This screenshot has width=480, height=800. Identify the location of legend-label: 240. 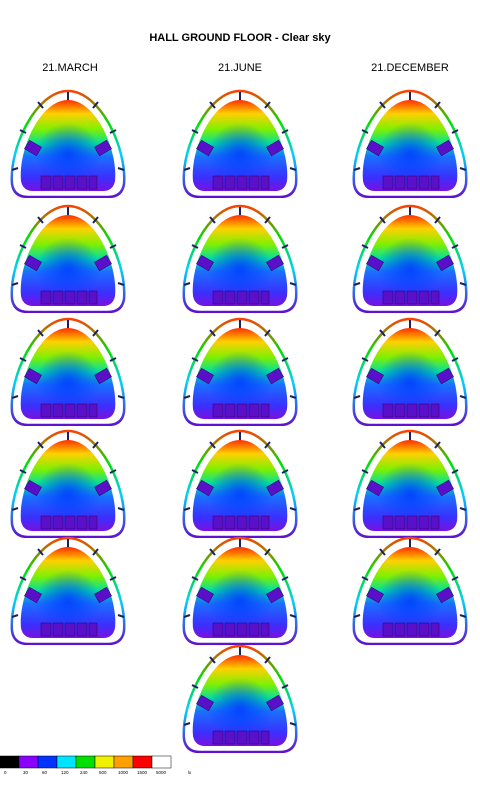
(84, 772).